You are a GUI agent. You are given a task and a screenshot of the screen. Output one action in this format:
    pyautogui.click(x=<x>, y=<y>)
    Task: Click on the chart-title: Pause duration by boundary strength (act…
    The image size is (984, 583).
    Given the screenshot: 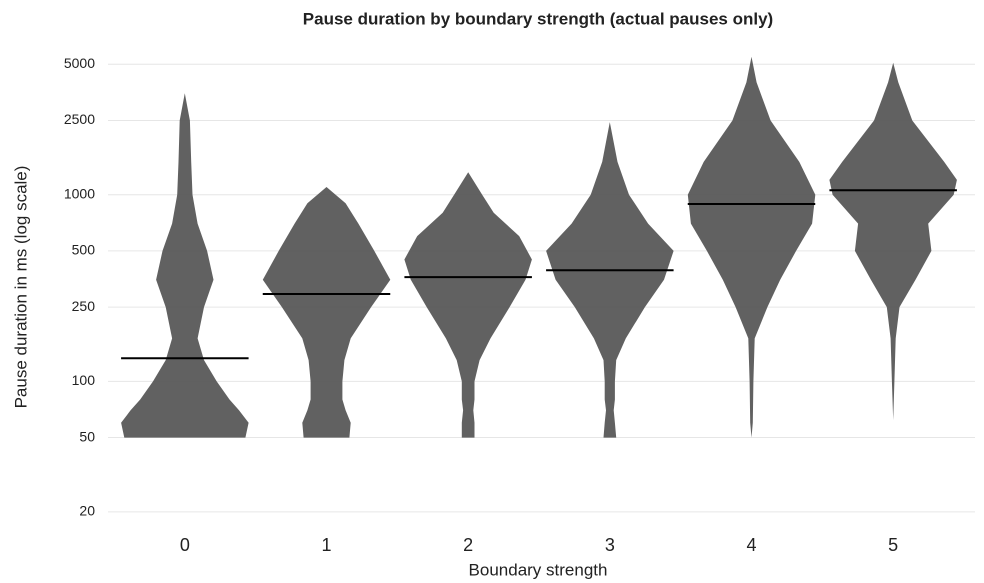 What is the action you would take?
    pyautogui.click(x=538, y=18)
    